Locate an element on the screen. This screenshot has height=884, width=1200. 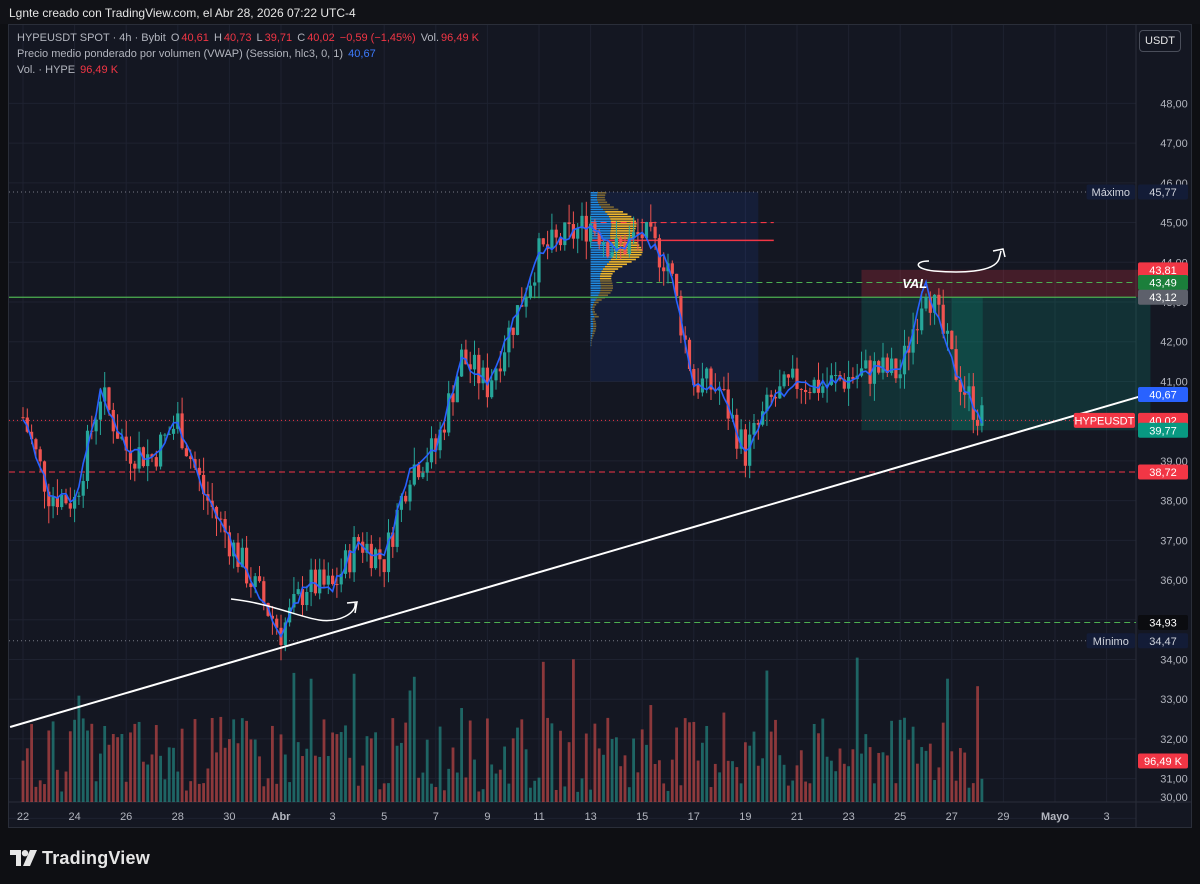
legend-symbol: HYPEUSDT SPOT · 4h · Bybit is located at coordinates (91, 38).